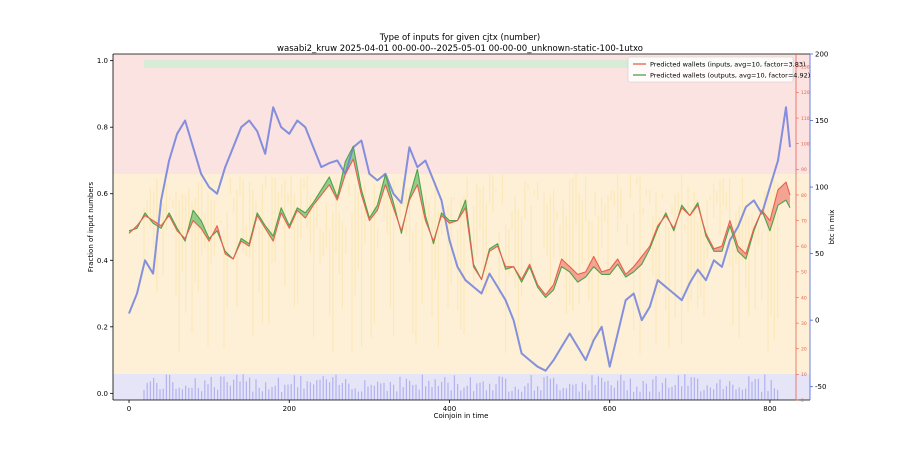 This screenshot has width=900, height=450. What do you see at coordinates (449, 409) in the screenshot?
I see `x-tick-label: 400` at bounding box center [449, 409].